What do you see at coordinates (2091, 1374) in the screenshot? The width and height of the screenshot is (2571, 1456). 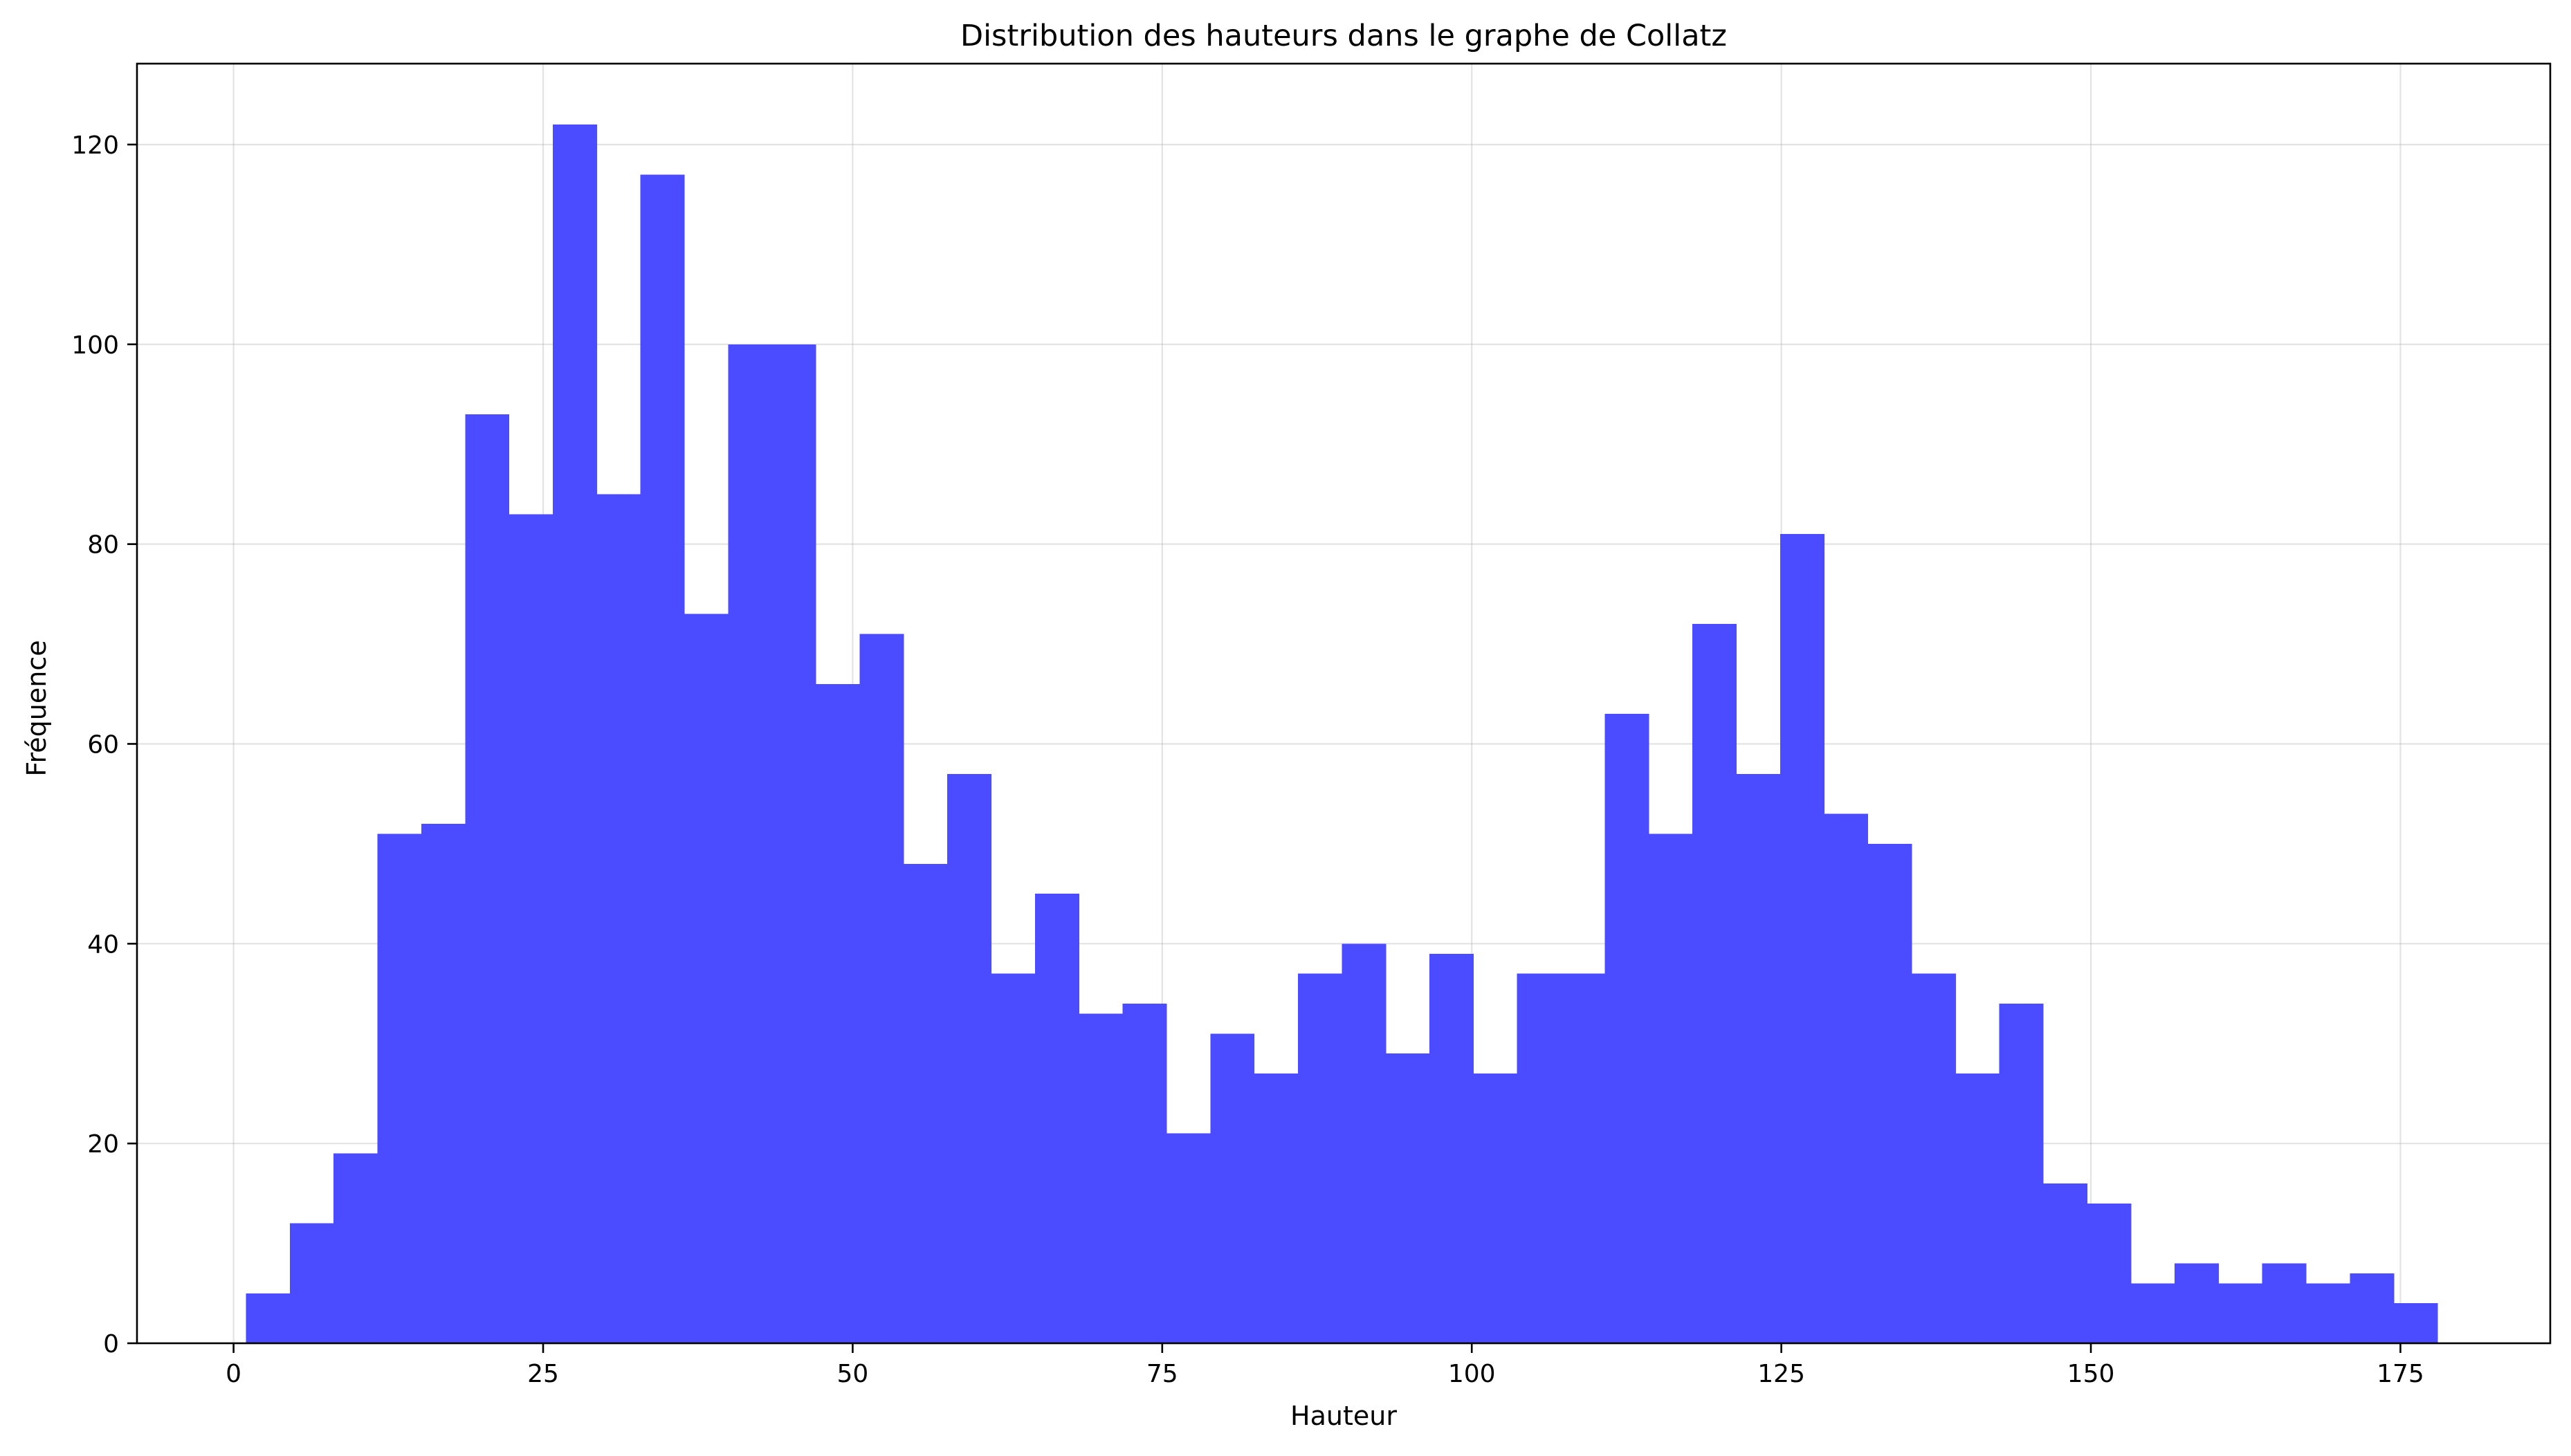 I see `x-tick-label-6: 150` at bounding box center [2091, 1374].